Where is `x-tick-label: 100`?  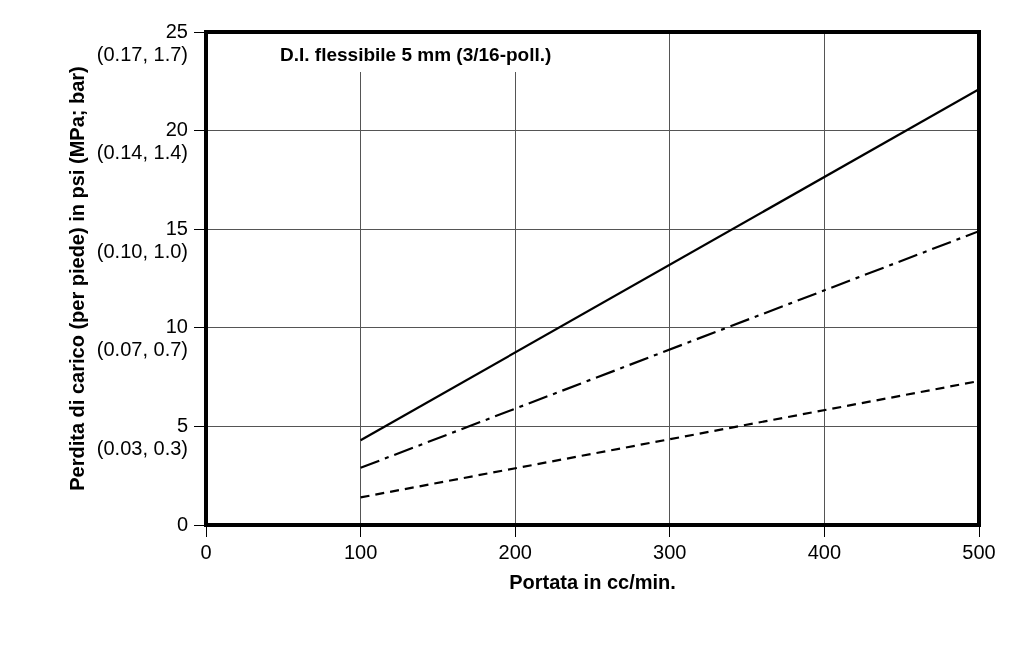
x-tick-label: 100 is located at coordinates (360, 551).